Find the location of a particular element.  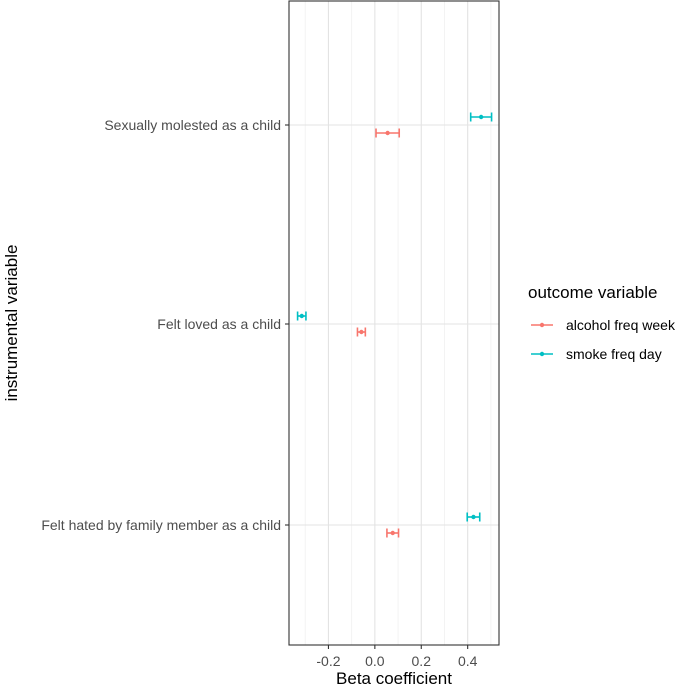

y-tick-label: Felt hated by family member as a child is located at coordinates (161, 525).